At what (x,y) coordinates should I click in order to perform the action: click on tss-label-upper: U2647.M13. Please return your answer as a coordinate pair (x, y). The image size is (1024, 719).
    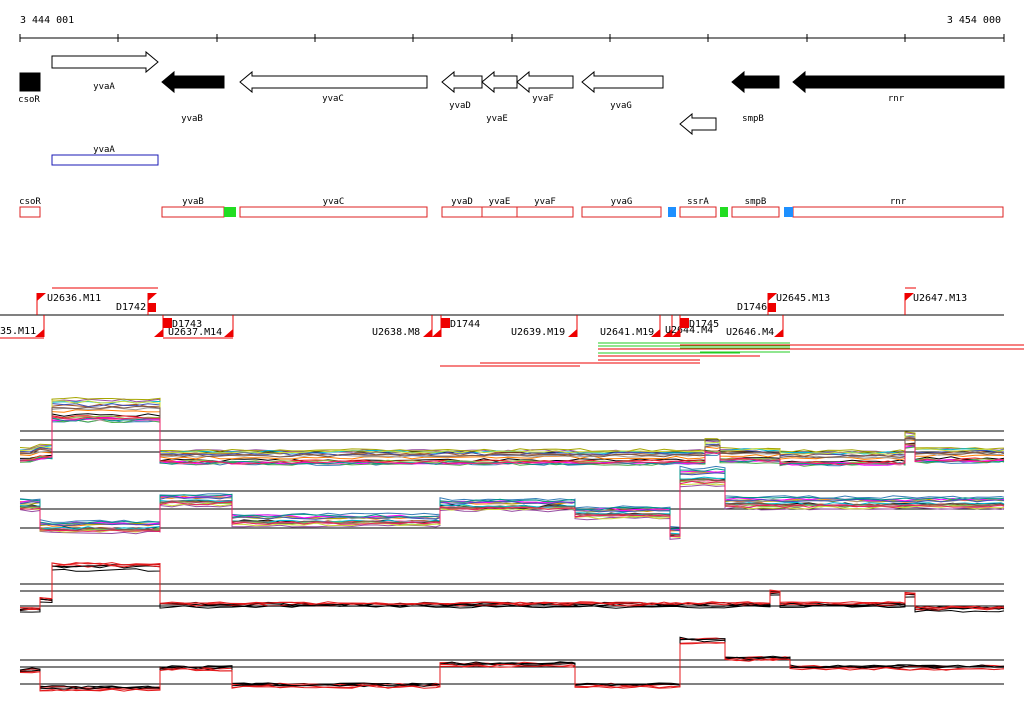
    Looking at the image, I should click on (940, 298).